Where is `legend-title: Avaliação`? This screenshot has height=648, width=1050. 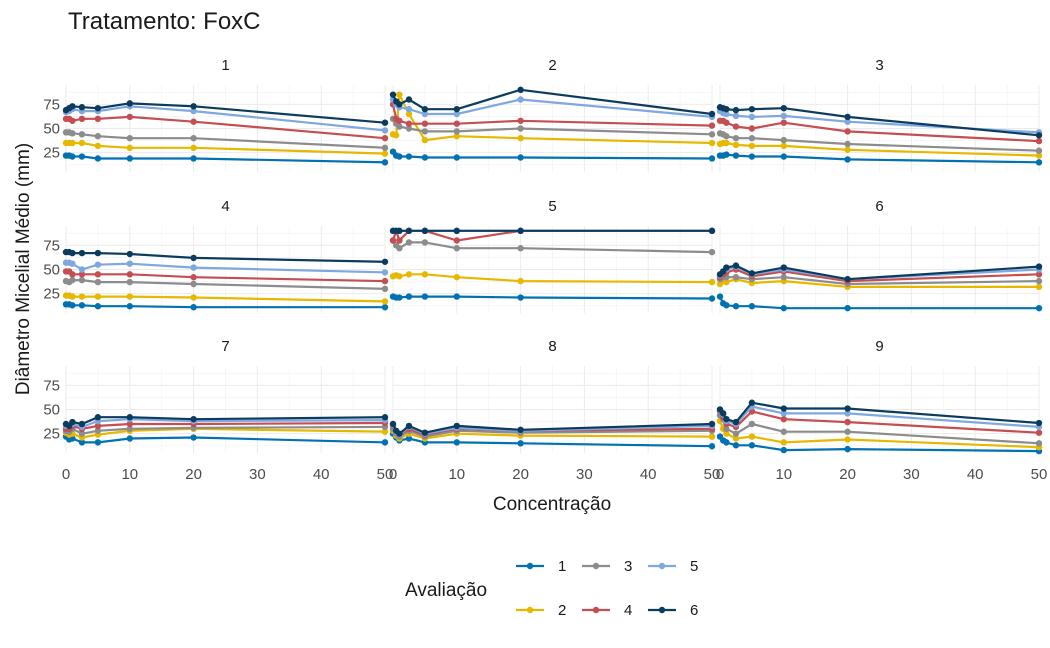
legend-title: Avaliação is located at coordinates (446, 590).